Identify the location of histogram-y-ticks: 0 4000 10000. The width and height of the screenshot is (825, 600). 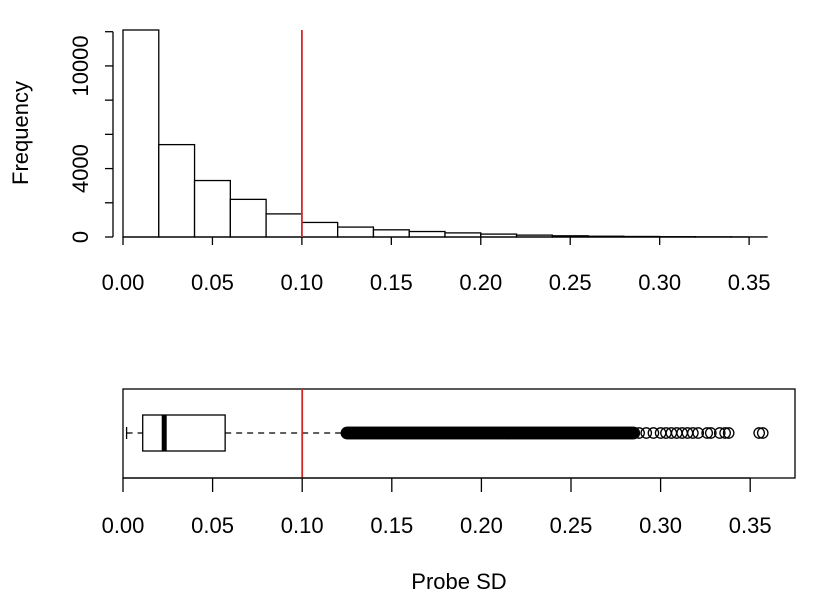
(90, 137).